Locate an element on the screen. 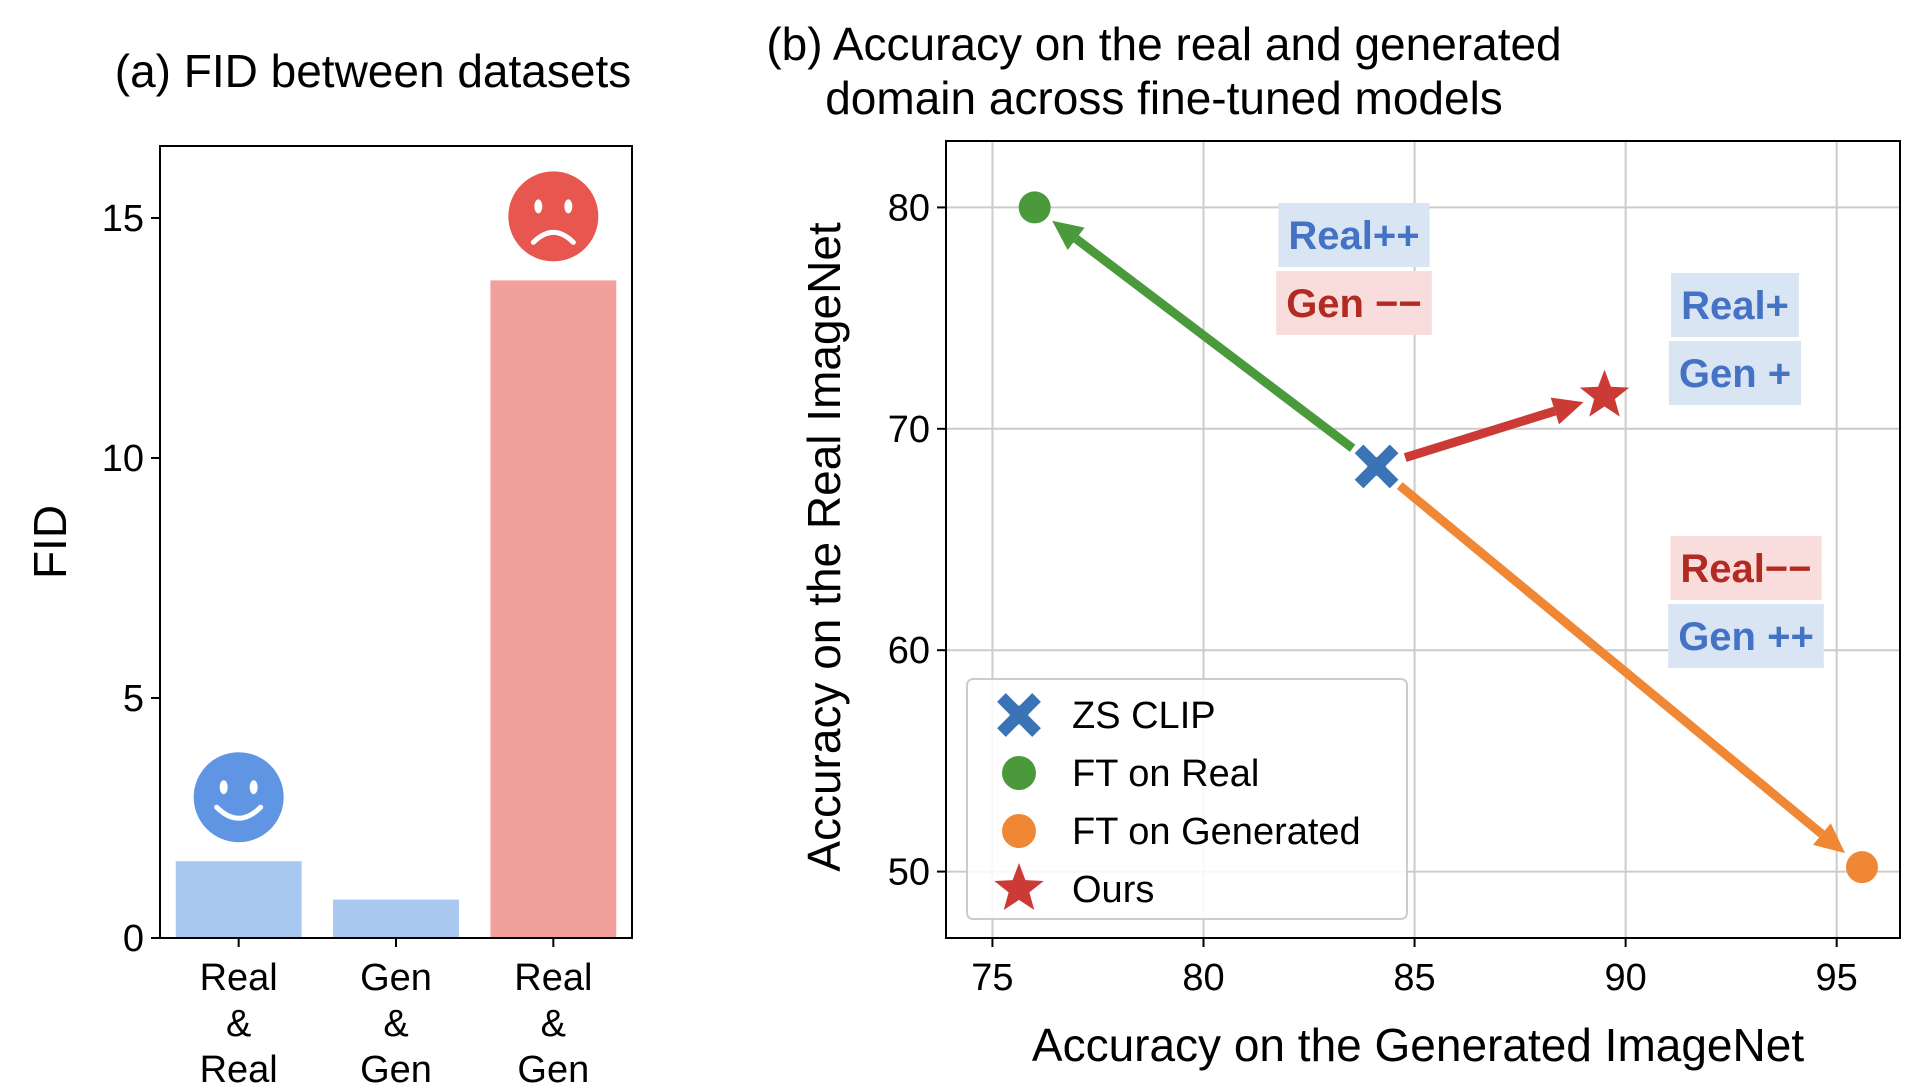  legend-entry: ZS CLIP is located at coordinates (1104, 715).